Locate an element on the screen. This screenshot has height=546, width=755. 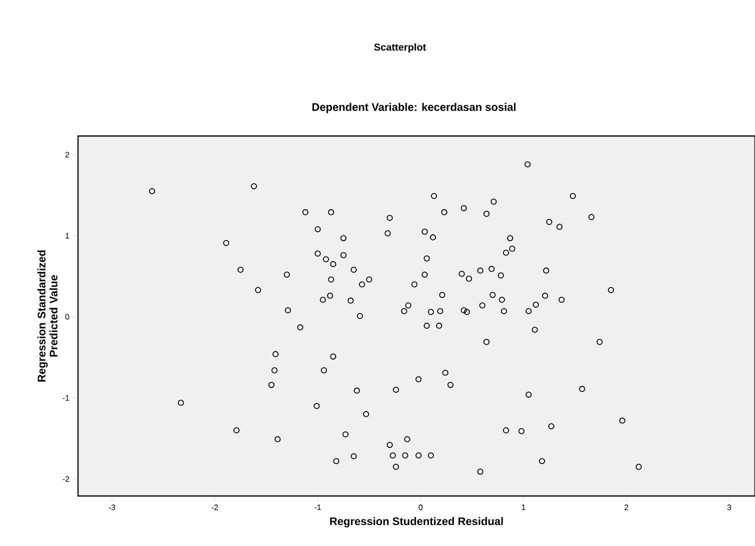
y-tick-label: 0 is located at coordinates (67, 317).